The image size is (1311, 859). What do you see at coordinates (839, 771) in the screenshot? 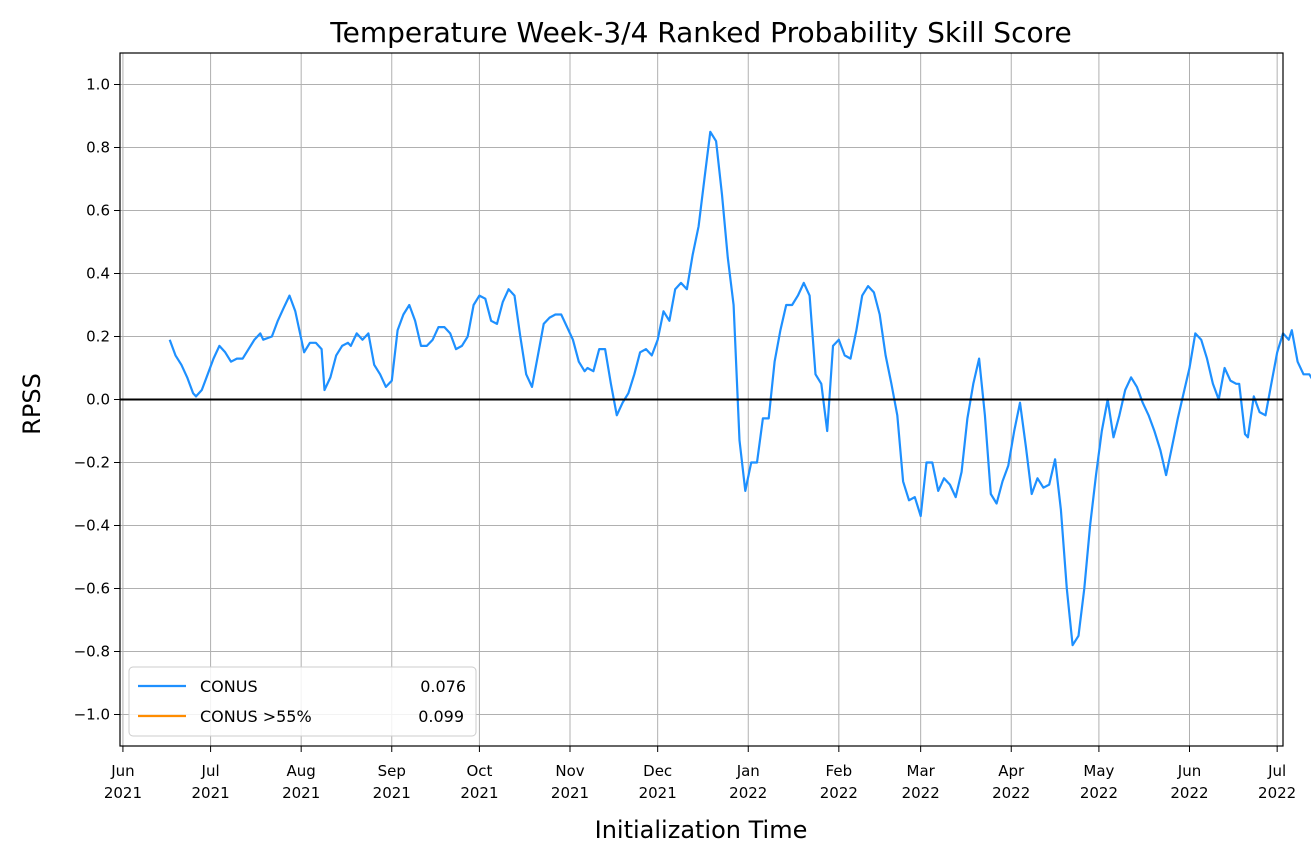
I see `x-tick-label-month: Feb` at bounding box center [839, 771].